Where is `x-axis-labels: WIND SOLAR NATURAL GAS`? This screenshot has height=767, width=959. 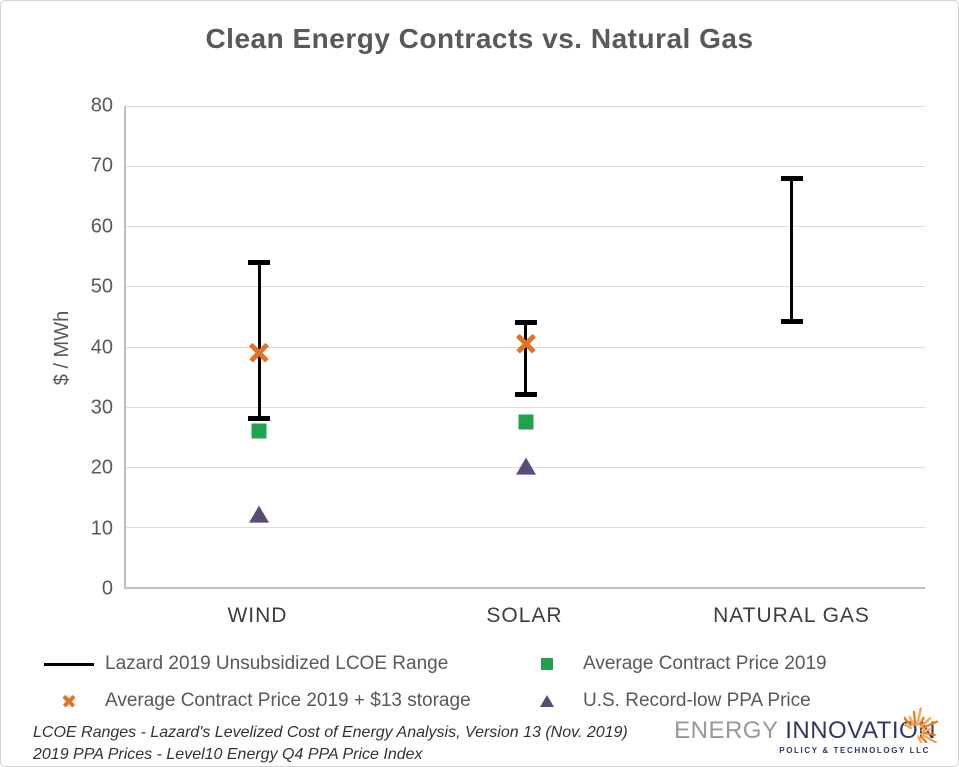
x-axis-labels: WIND SOLAR NATURAL GAS is located at coordinates (524, 620).